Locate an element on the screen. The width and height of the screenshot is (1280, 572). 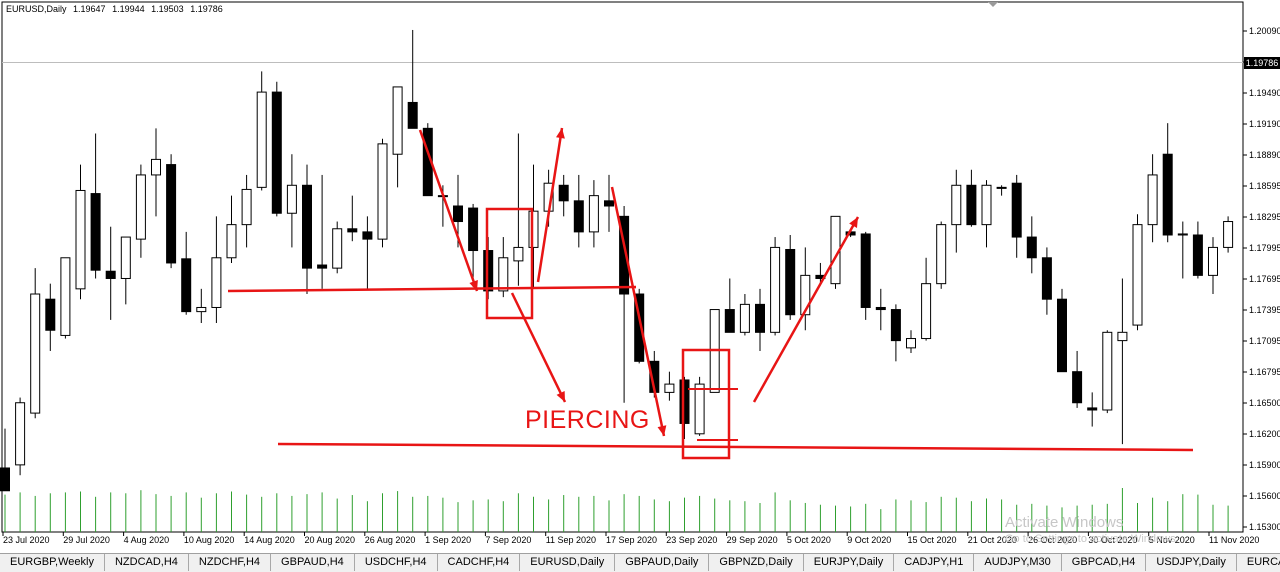
ohlc-high: 1.19944 is located at coordinates (128, 9).